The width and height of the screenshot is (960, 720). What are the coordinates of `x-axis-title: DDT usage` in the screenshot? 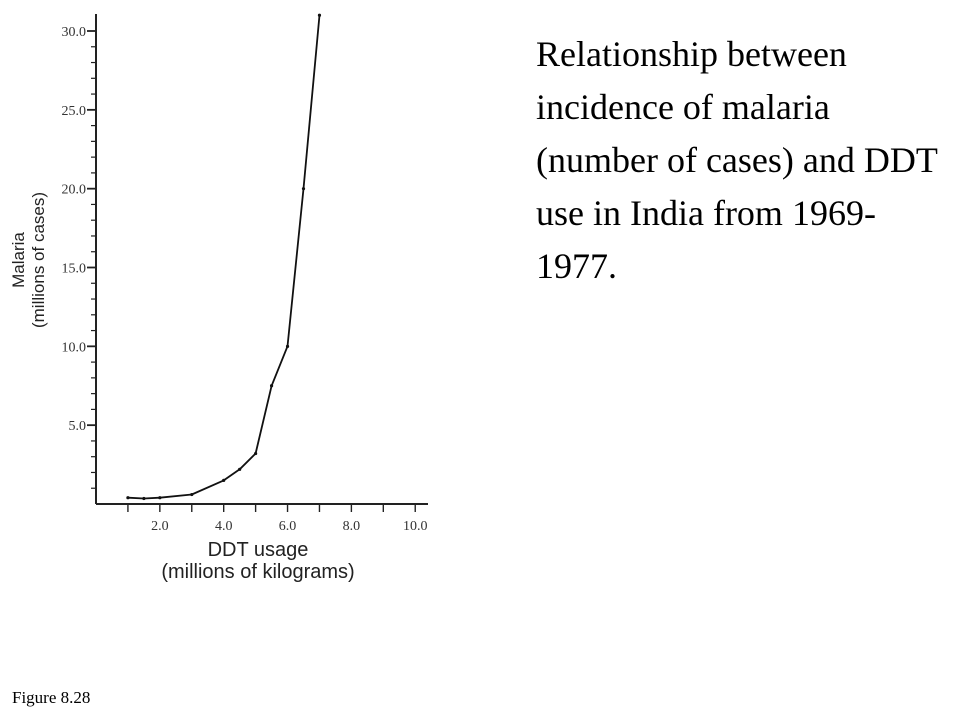 It's located at (258, 550).